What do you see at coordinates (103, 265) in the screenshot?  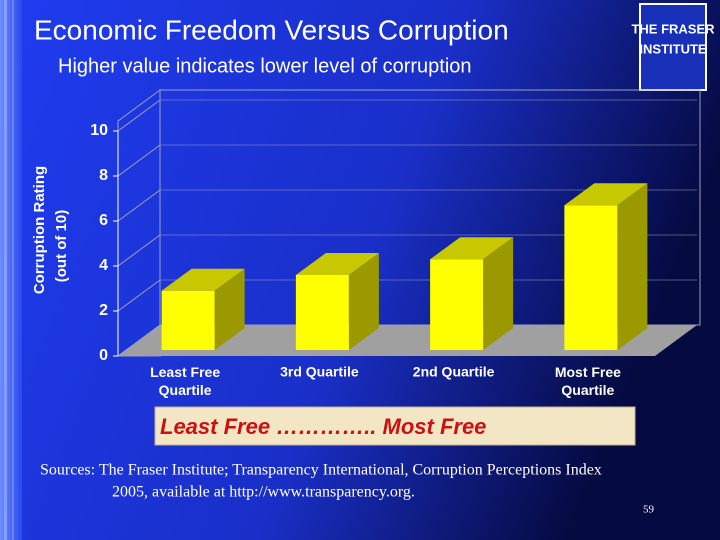 I see `y-tick-label: 4` at bounding box center [103, 265].